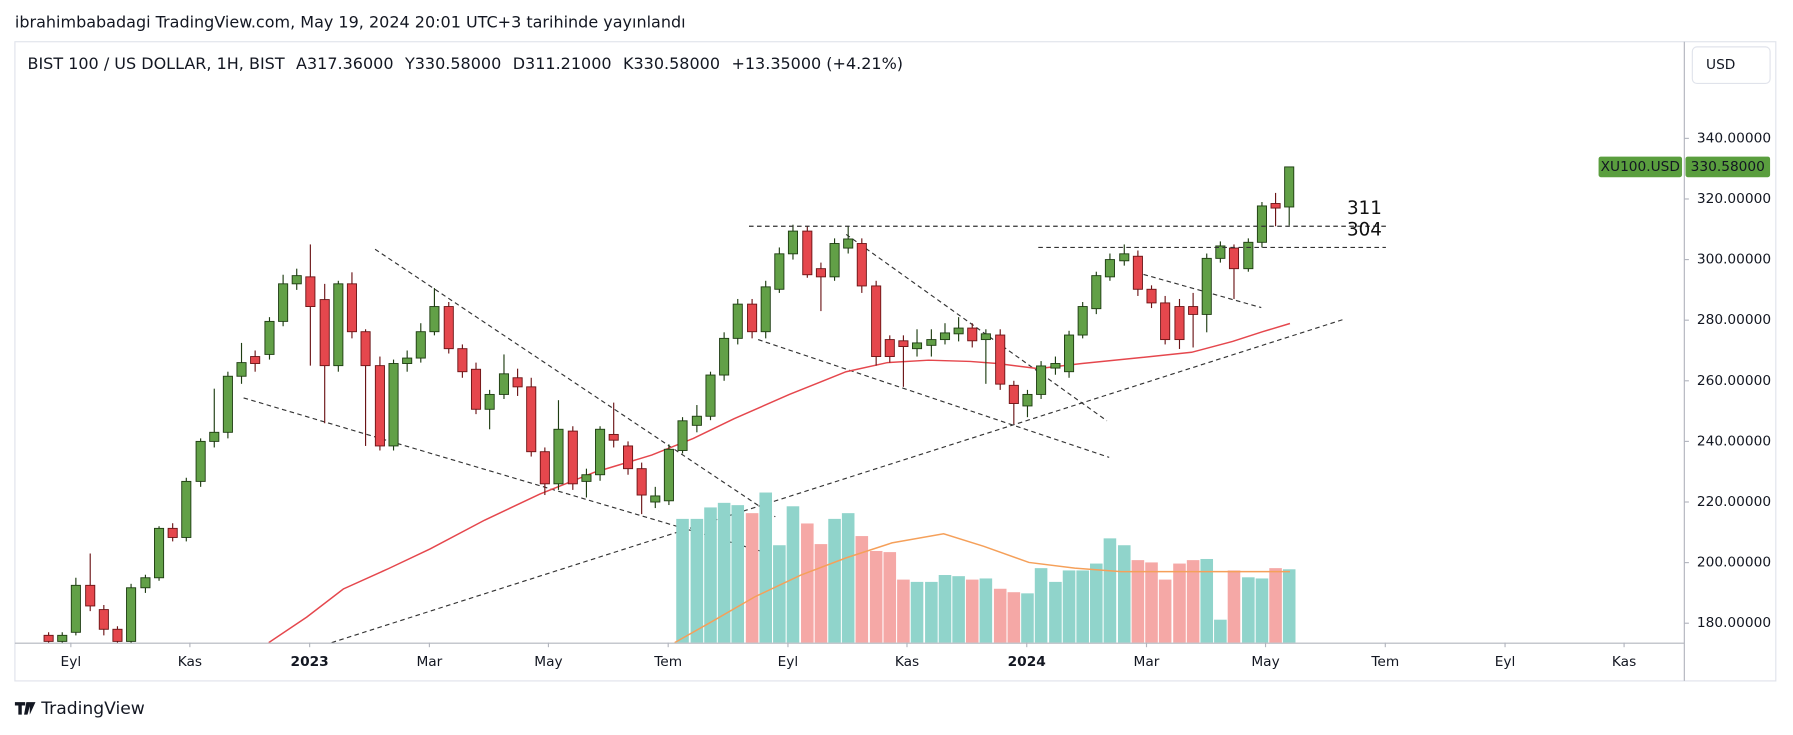 The height and width of the screenshot is (735, 1793). What do you see at coordinates (548, 662) in the screenshot?
I see `x-tick-label: May` at bounding box center [548, 662].